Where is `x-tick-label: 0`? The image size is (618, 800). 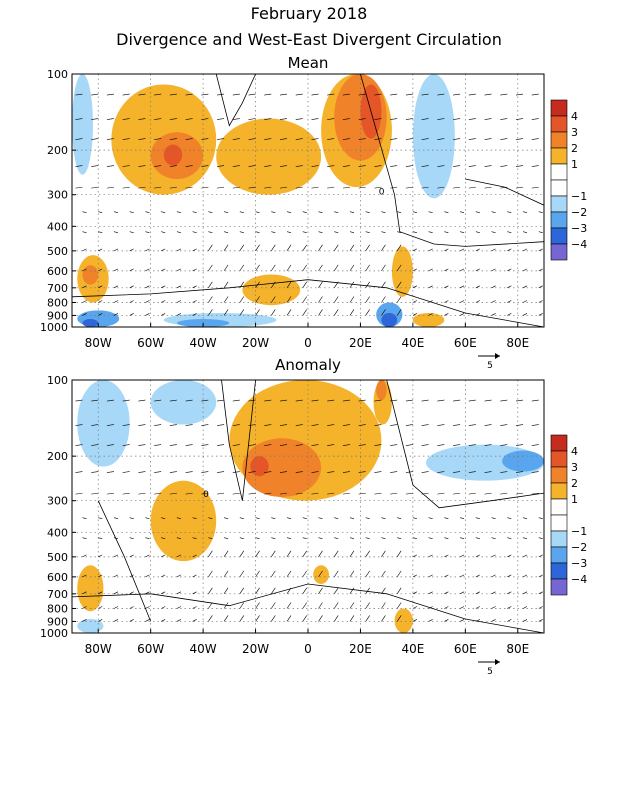
x-tick-label: 0 is located at coordinates (308, 649).